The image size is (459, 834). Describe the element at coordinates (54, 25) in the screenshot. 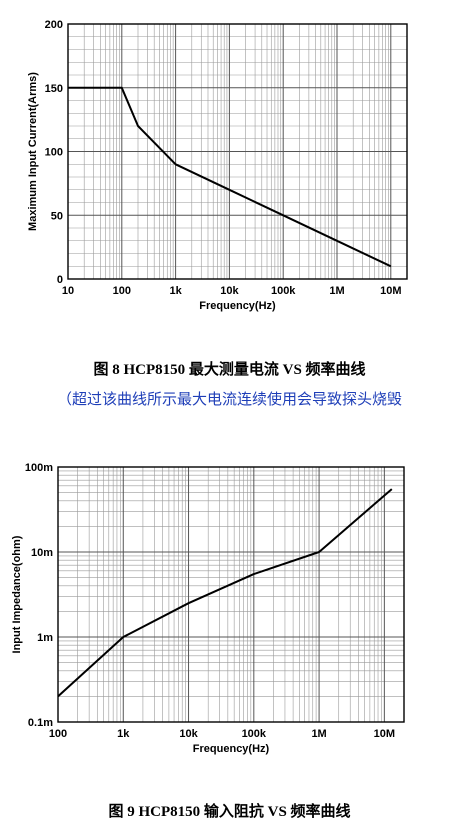

I see `y-tick-label: 200` at that location.